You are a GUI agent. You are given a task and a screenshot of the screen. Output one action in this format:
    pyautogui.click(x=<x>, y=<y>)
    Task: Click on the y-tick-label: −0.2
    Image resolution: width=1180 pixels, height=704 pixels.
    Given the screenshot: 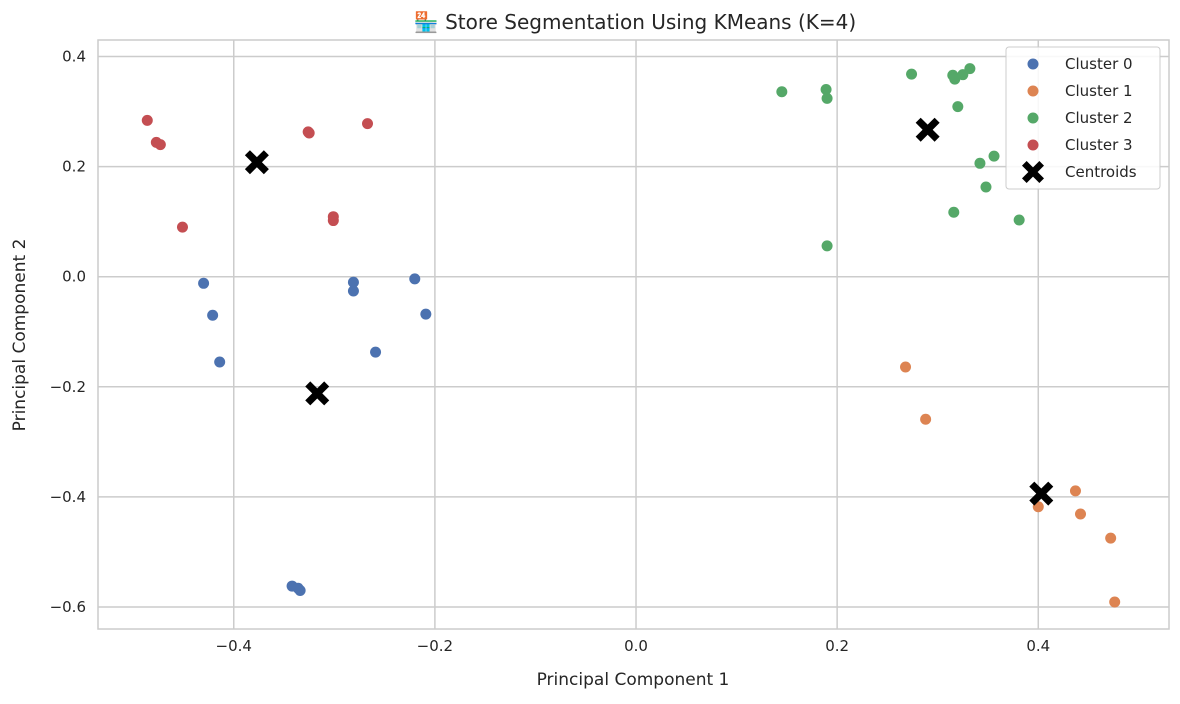 What is the action you would take?
    pyautogui.click(x=68, y=387)
    